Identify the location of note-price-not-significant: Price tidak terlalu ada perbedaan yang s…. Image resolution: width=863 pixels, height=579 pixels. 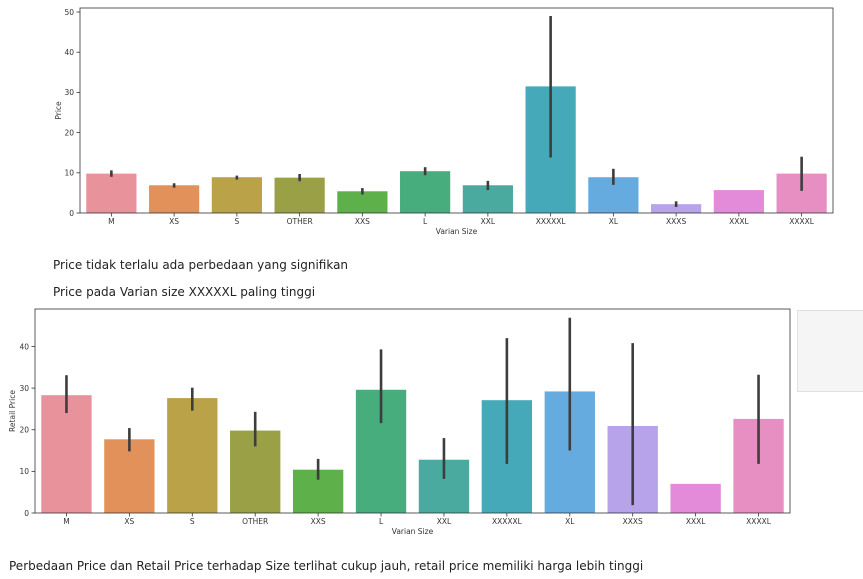
(201, 265).